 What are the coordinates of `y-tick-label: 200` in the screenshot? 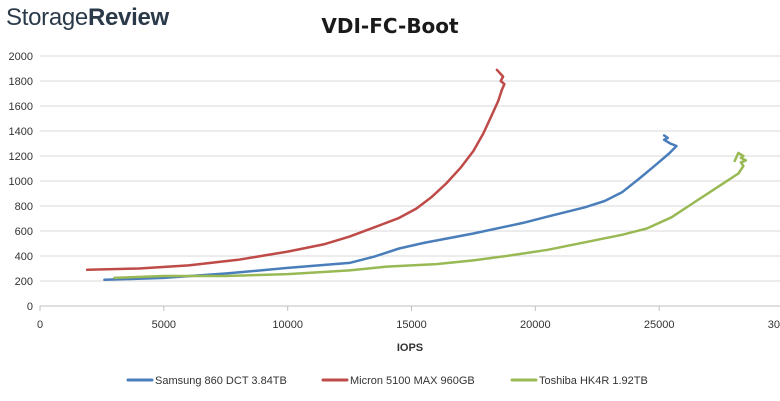 It's located at (24, 282).